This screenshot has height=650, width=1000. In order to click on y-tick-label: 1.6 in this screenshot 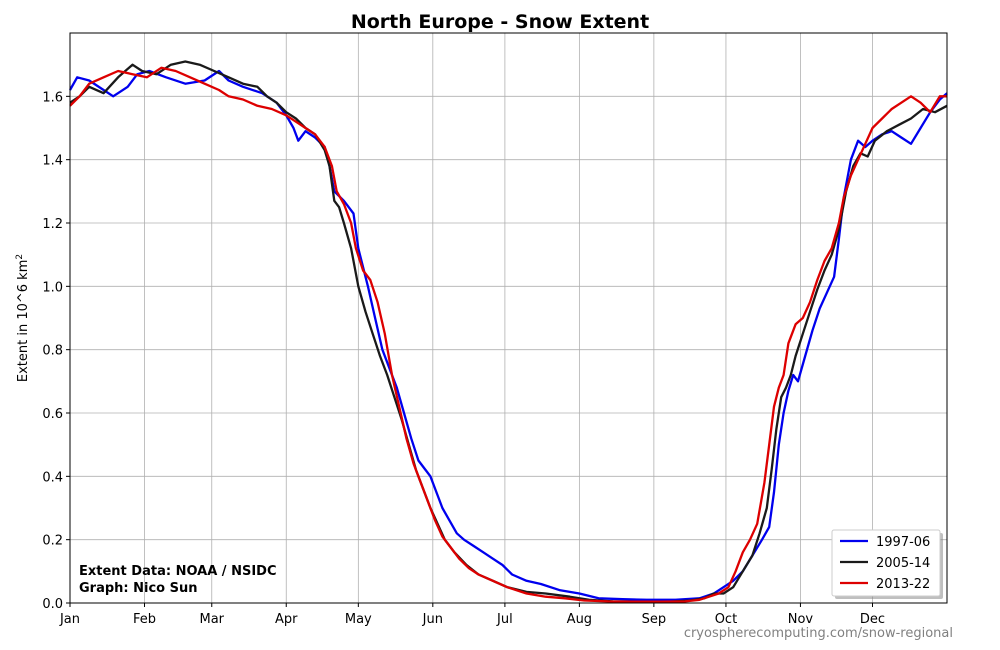, I will do `click(52, 97)`.